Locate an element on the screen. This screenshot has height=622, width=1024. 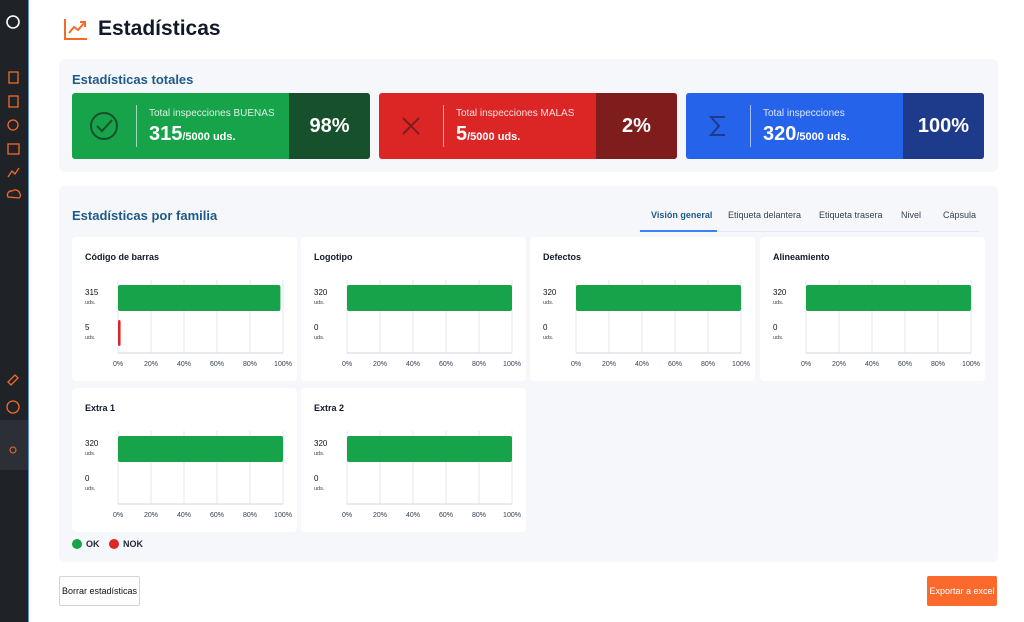
tab: Etiqueta delantera is located at coordinates (765, 215).